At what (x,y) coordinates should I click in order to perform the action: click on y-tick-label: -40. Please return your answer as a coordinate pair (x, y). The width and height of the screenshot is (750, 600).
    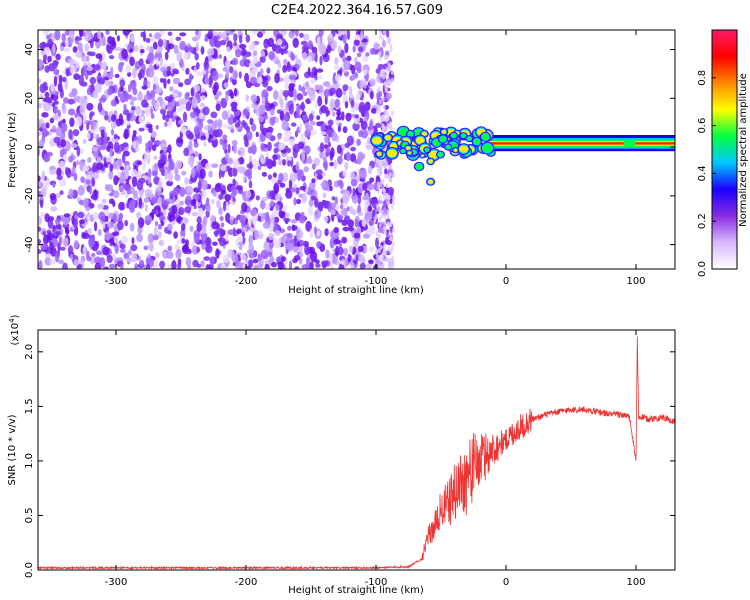
    Looking at the image, I should click on (29, 244).